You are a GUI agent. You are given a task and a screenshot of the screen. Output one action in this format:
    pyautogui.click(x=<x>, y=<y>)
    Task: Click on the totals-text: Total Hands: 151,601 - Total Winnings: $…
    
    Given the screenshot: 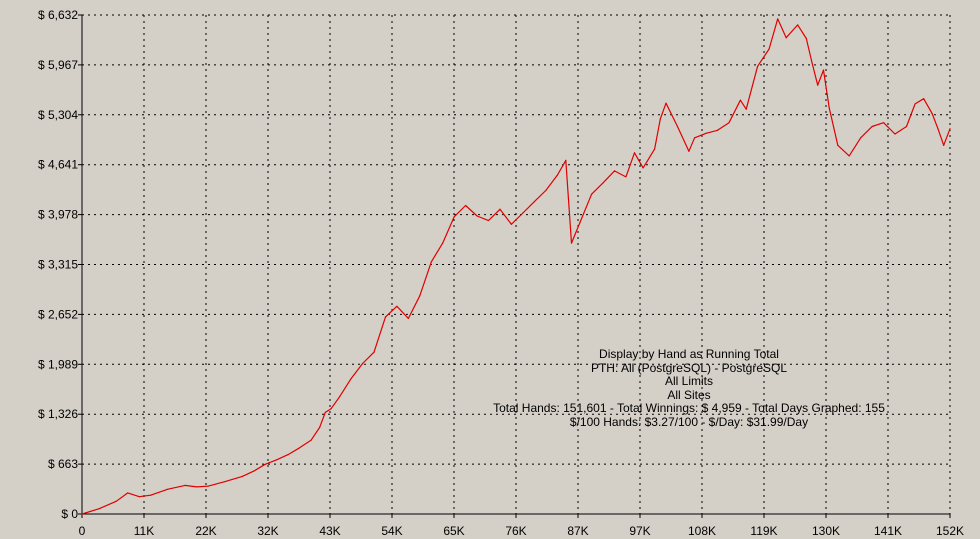 What is the action you would take?
    pyautogui.click(x=689, y=408)
    